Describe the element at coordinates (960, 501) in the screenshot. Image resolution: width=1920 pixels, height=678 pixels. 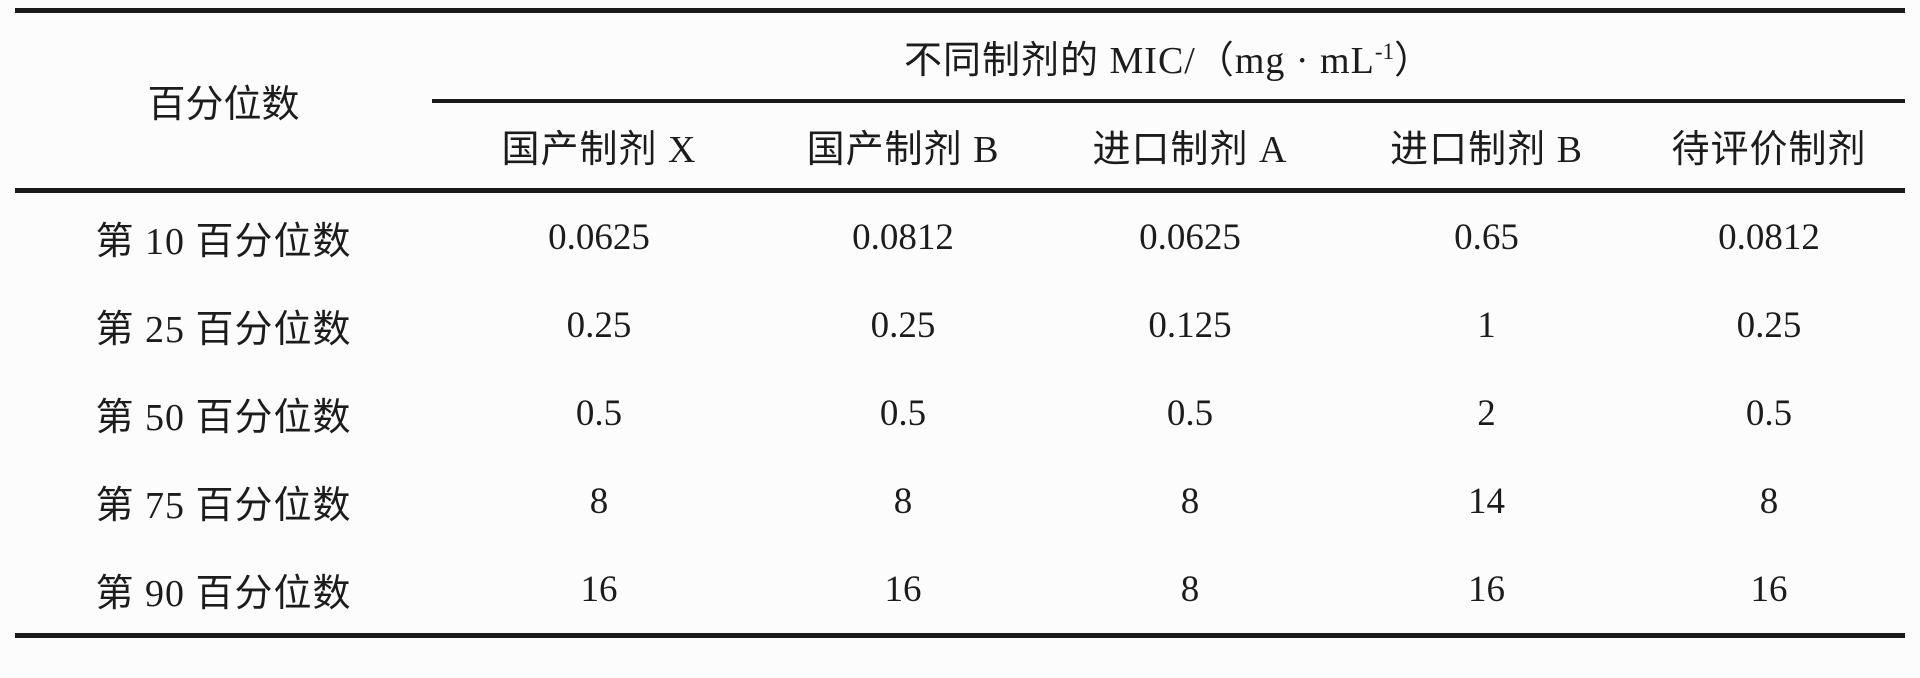
I see `table-row-p75: 第 75 百分位数 8 8 8 14 8` at that location.